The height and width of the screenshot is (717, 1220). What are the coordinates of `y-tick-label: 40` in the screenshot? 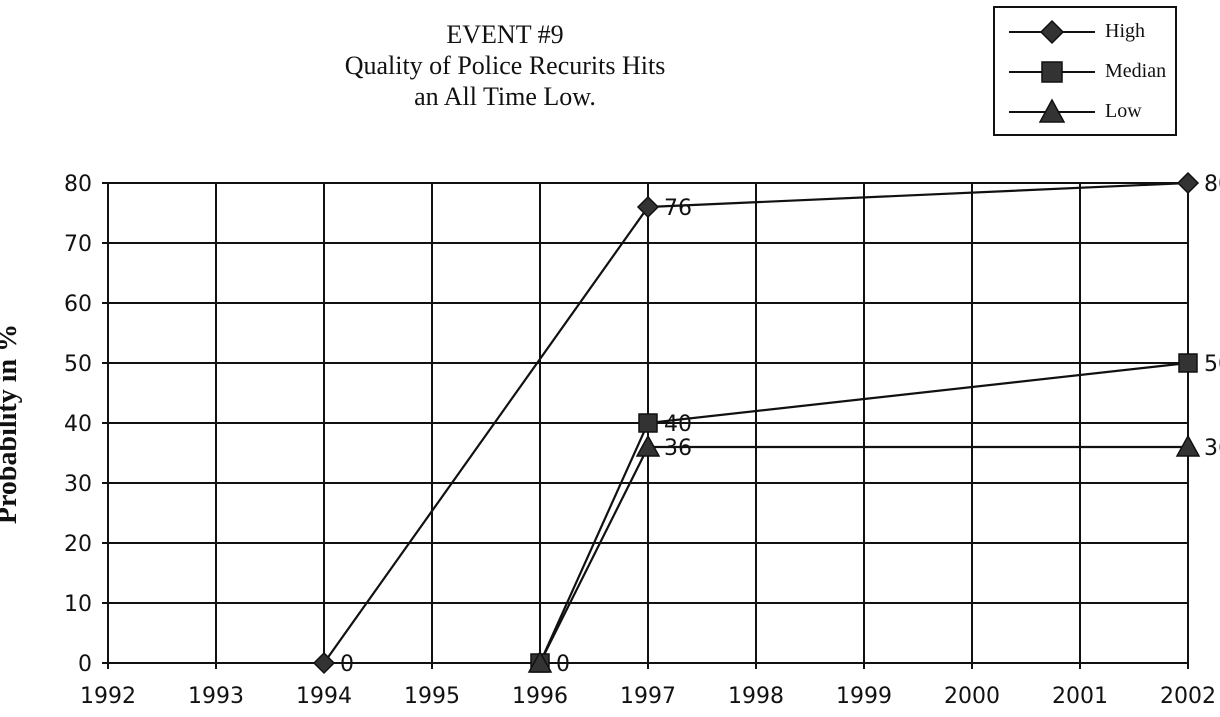 It's located at (78, 424).